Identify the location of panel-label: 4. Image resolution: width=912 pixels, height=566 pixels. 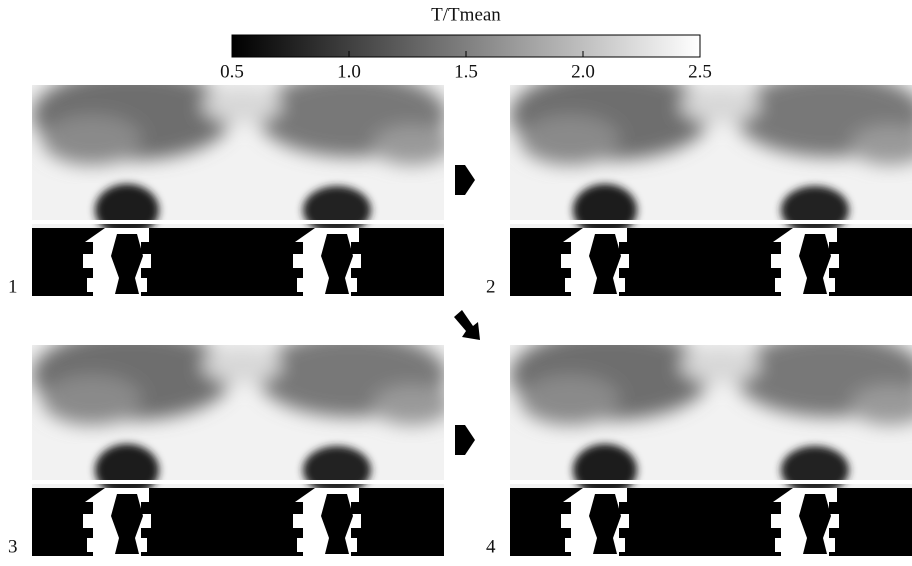
(491, 546).